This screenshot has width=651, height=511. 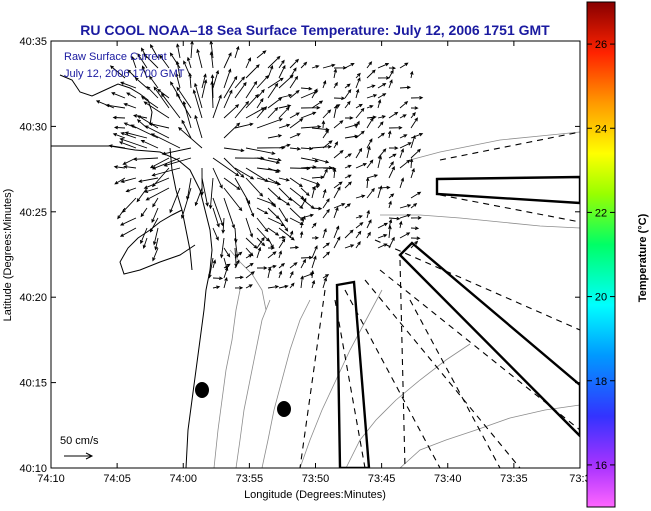 I want to click on x-axis-label: Longitude (Degrees:Minutes), so click(x=315, y=495).